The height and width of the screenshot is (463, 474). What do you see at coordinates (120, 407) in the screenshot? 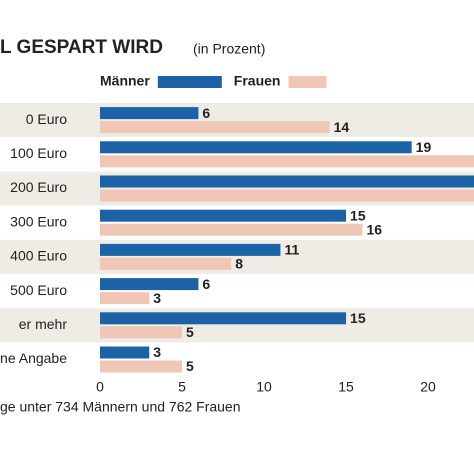
I see `note: ge unter 734 Männern und 762 Frauen` at bounding box center [120, 407].